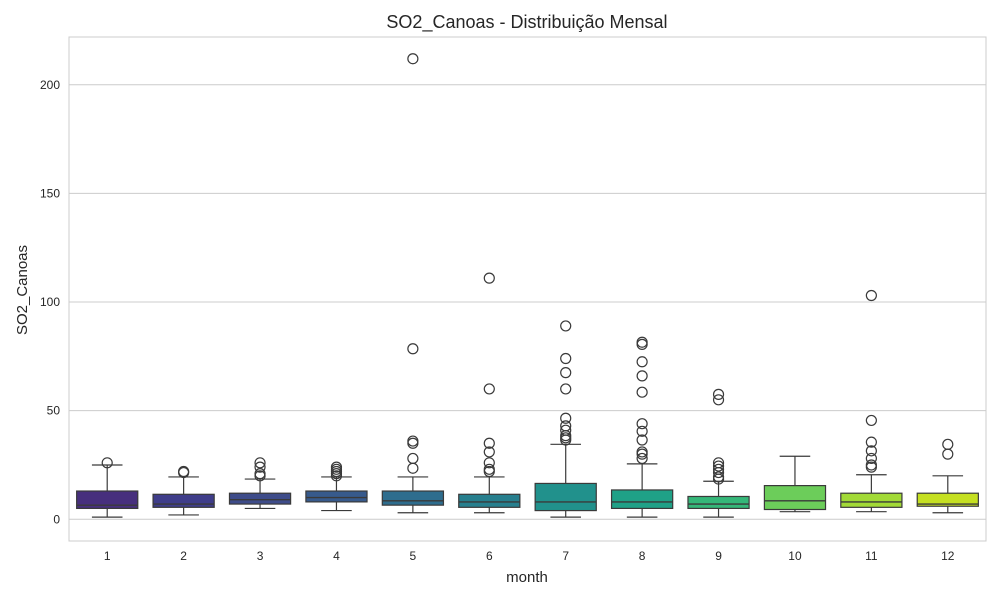 The image size is (1000, 605). I want to click on x-tick-label: 12, so click(948, 556).